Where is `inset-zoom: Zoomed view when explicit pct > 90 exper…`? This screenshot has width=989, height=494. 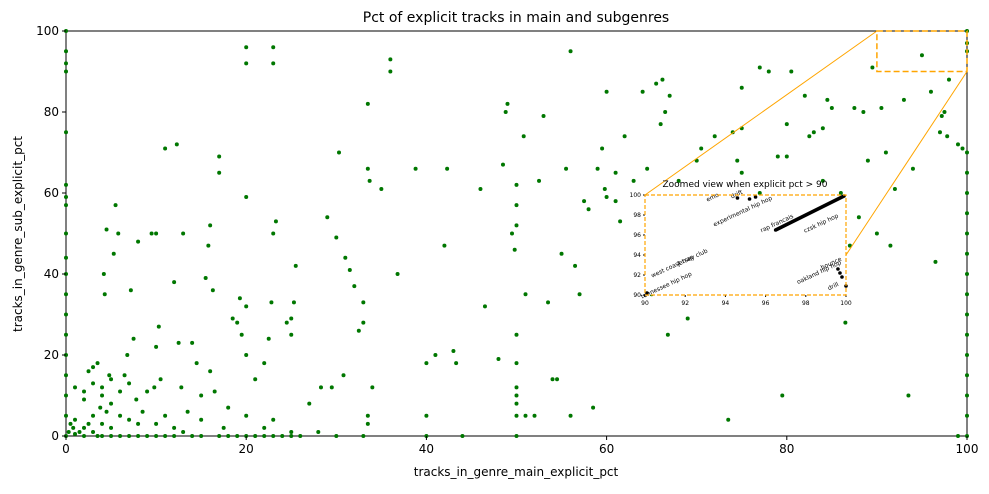
inset-zoom: Zoomed view when explicit pct > 90 exper… is located at coordinates (741, 243).